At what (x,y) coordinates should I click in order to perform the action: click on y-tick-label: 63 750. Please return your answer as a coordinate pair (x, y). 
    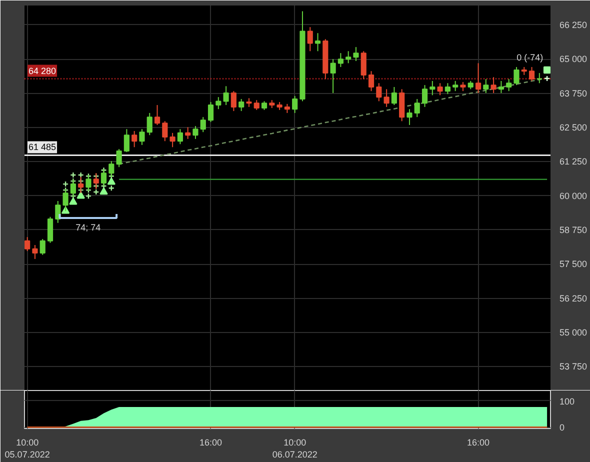
    Looking at the image, I should click on (574, 93).